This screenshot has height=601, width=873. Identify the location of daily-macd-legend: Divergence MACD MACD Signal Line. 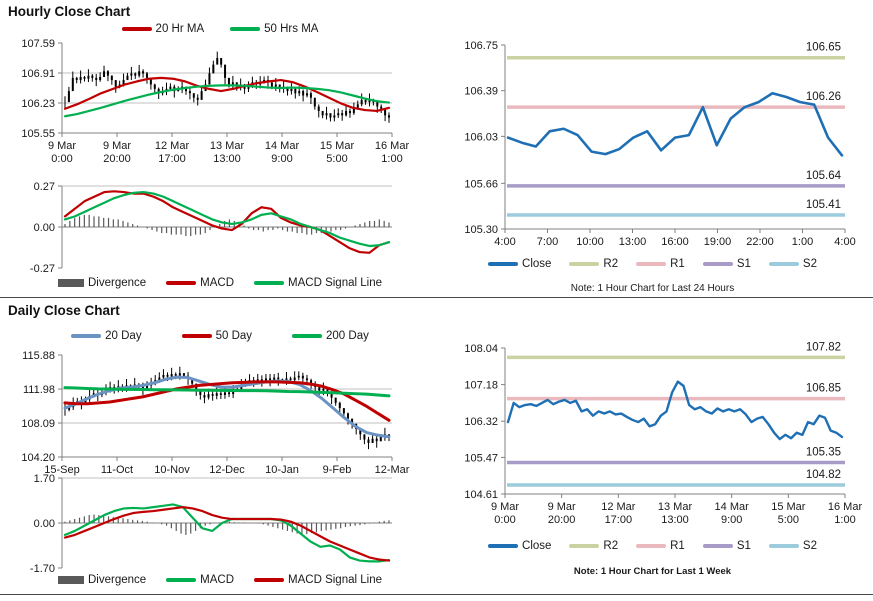
(220, 580).